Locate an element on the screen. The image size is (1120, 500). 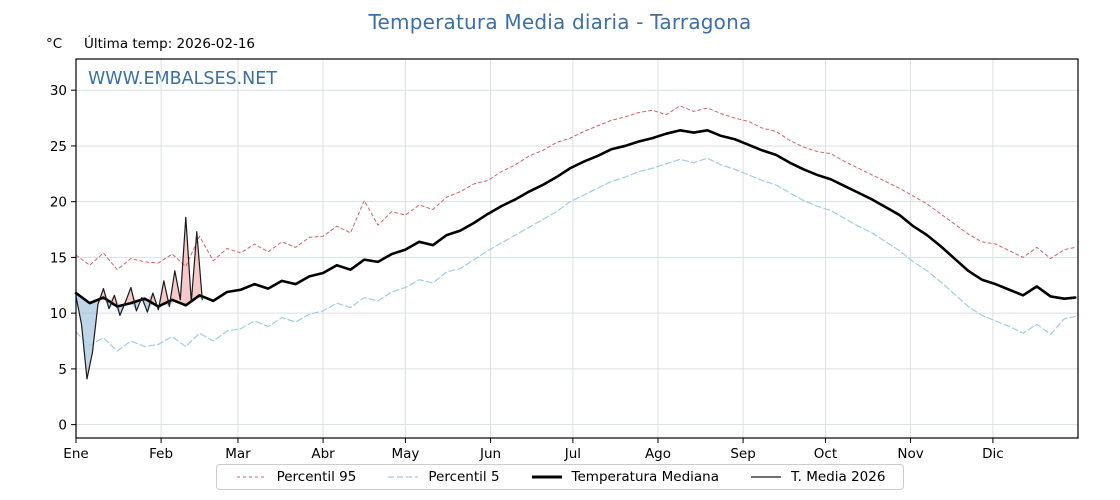
y-tick-label: 10 is located at coordinates (58, 314).